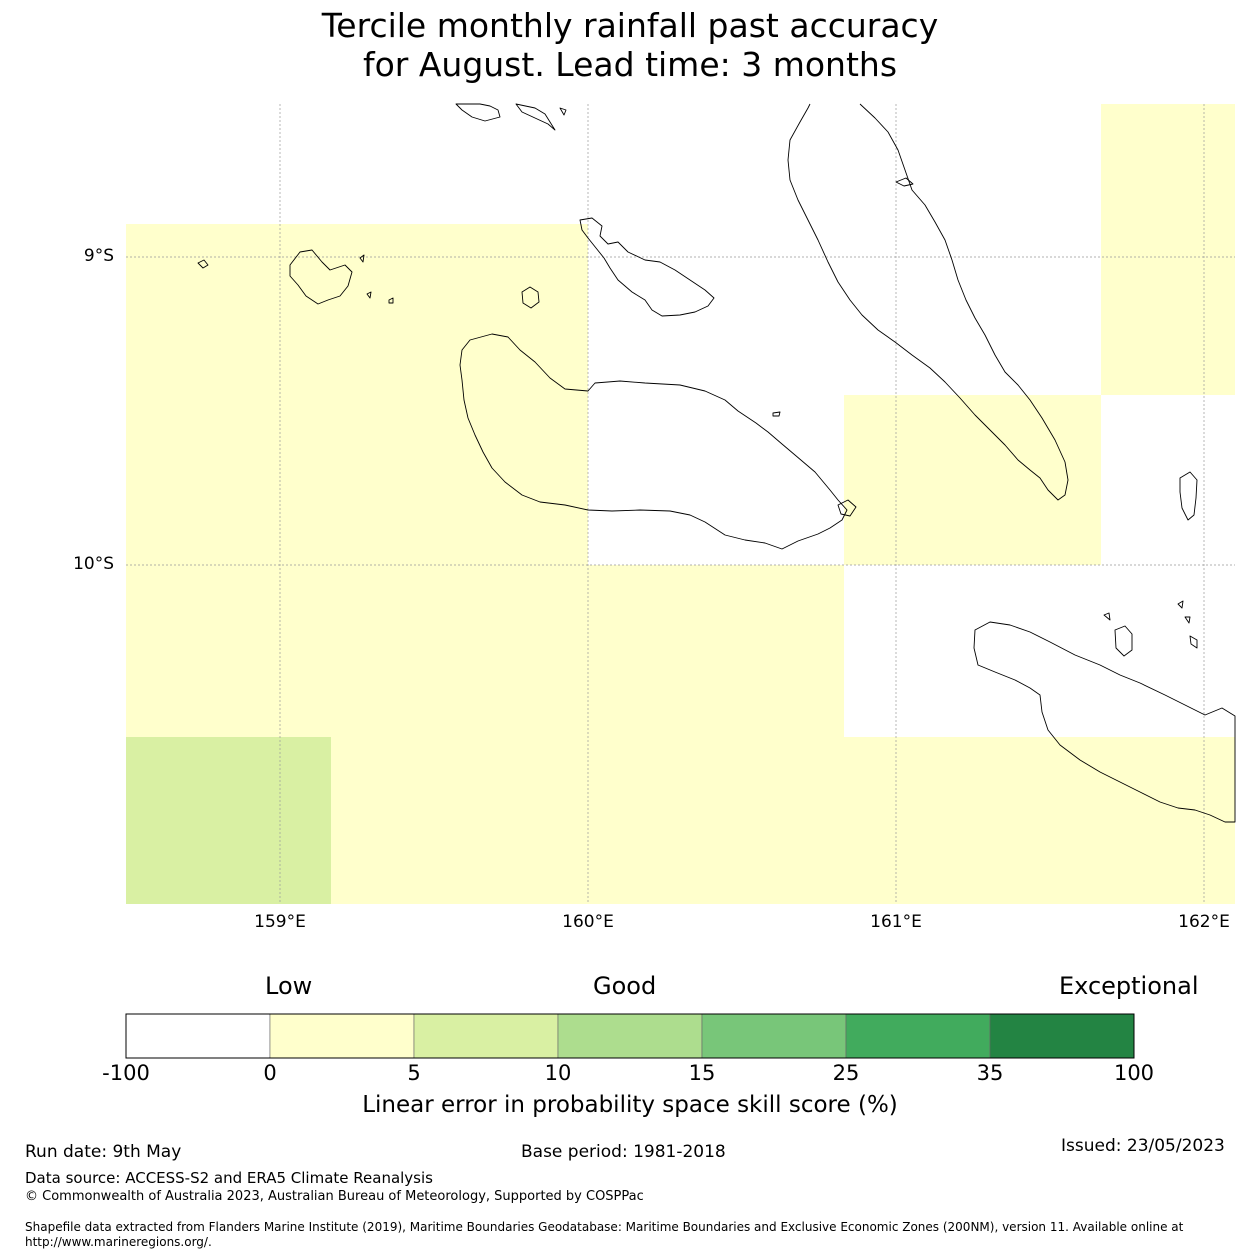  Describe the element at coordinates (625, 986) in the screenshot. I see `colorbar-category-good: Good` at that location.